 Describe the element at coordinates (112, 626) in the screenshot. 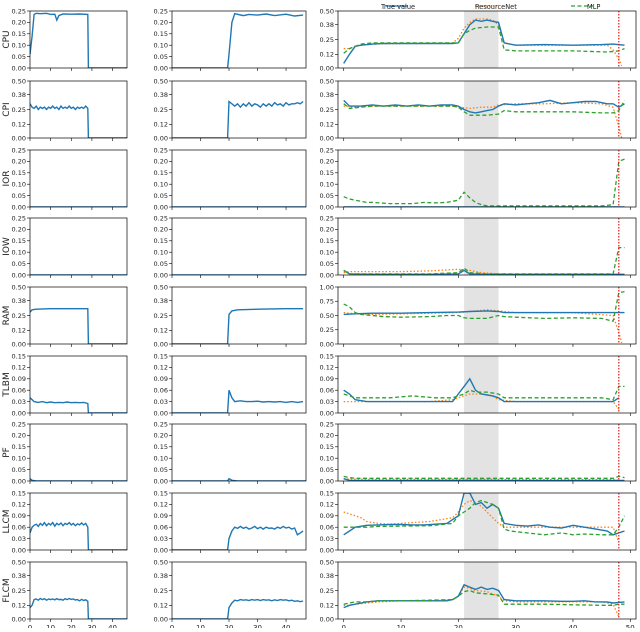

I see `x-tick-label: 40` at that location.